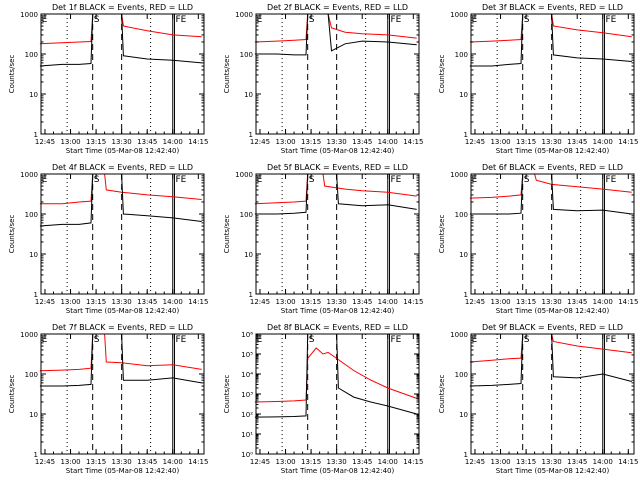 This screenshot has width=640, height=480. Describe the element at coordinates (122, 7) in the screenshot. I see `panel-title: Det 1f BLACK = Events, RED = LLD` at that location.